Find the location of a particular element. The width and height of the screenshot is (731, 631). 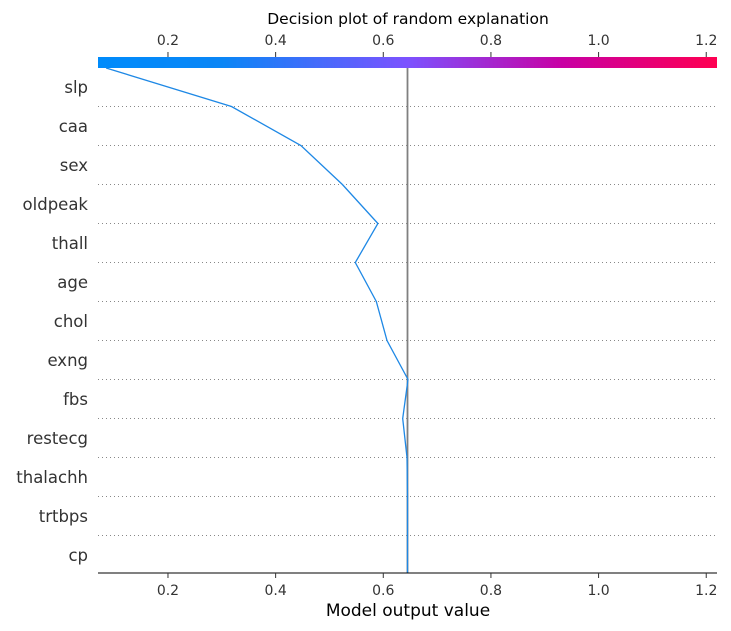

bottom-tick-label: 1.2 is located at coordinates (706, 591).